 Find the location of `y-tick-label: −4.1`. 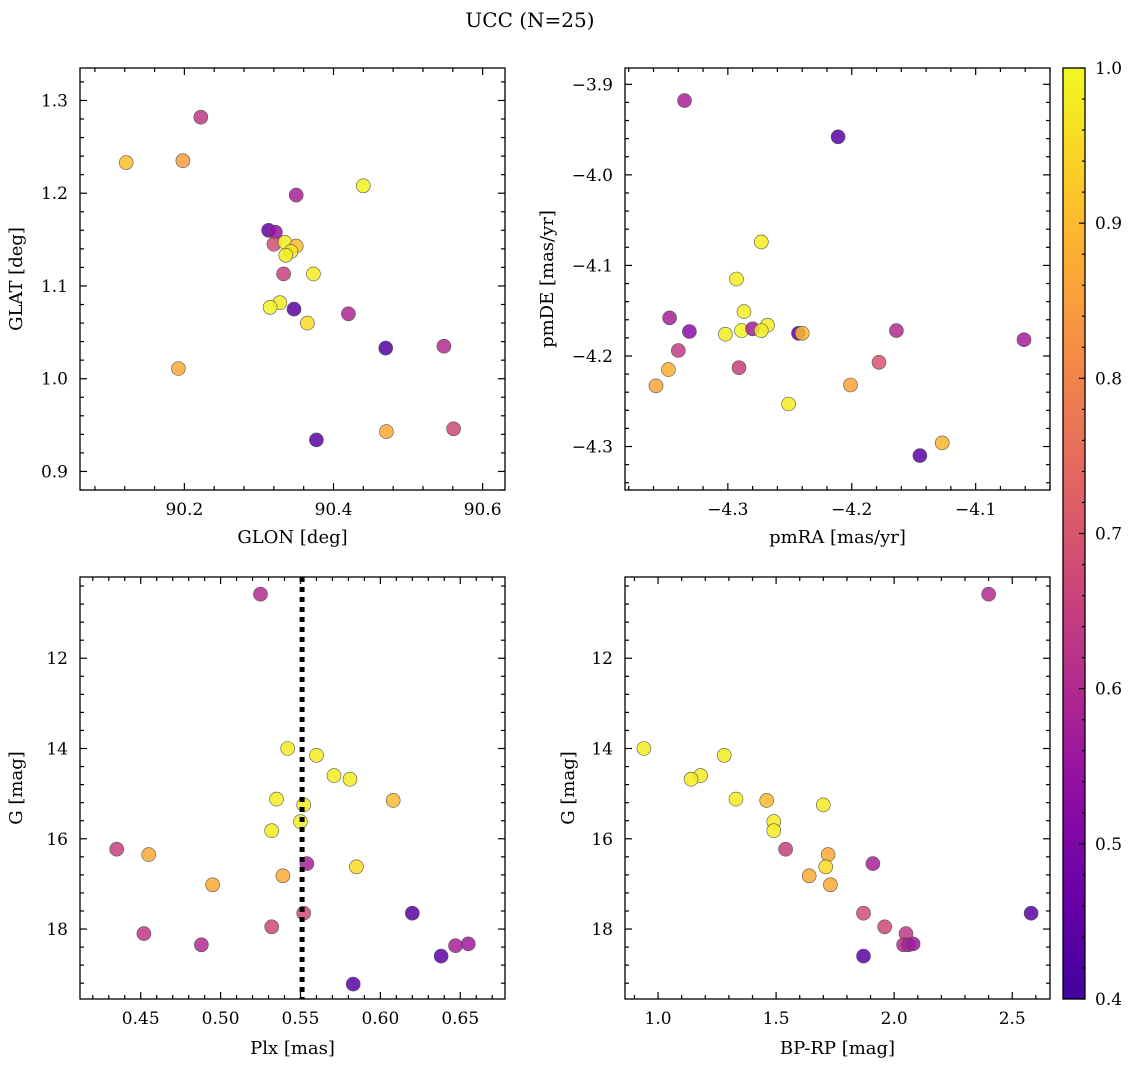

y-tick-label: −4.1 is located at coordinates (592, 266).